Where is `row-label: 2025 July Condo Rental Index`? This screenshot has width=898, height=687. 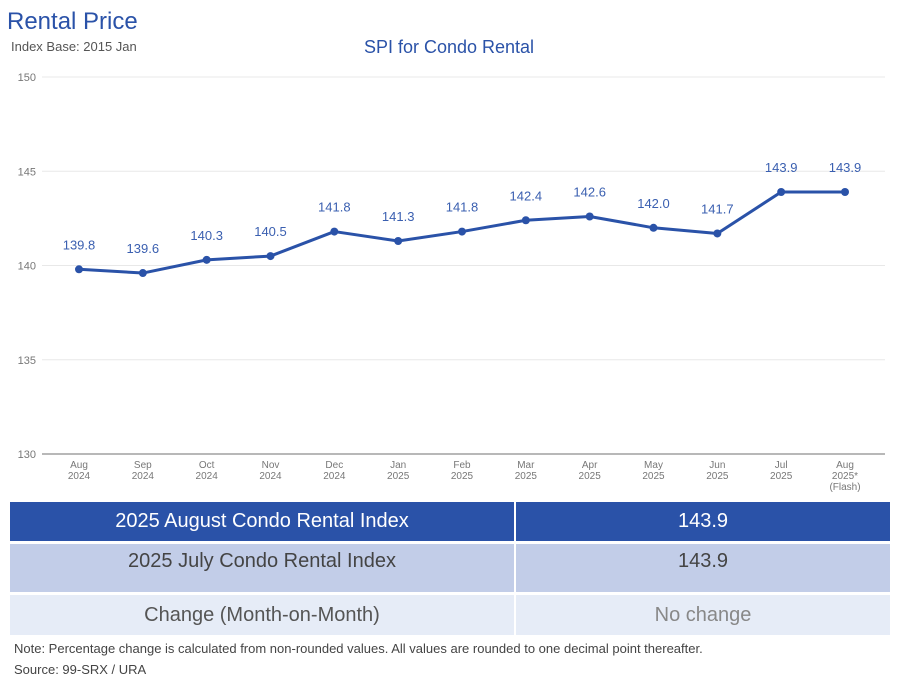
row-label: 2025 July Condo Rental Index is located at coordinates (262, 568).